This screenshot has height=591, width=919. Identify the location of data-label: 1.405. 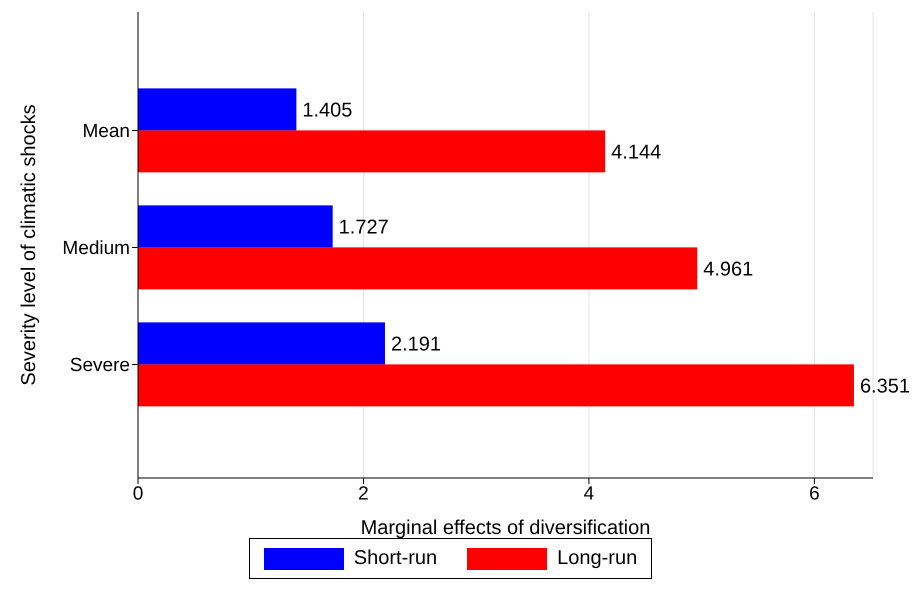
(327, 110).